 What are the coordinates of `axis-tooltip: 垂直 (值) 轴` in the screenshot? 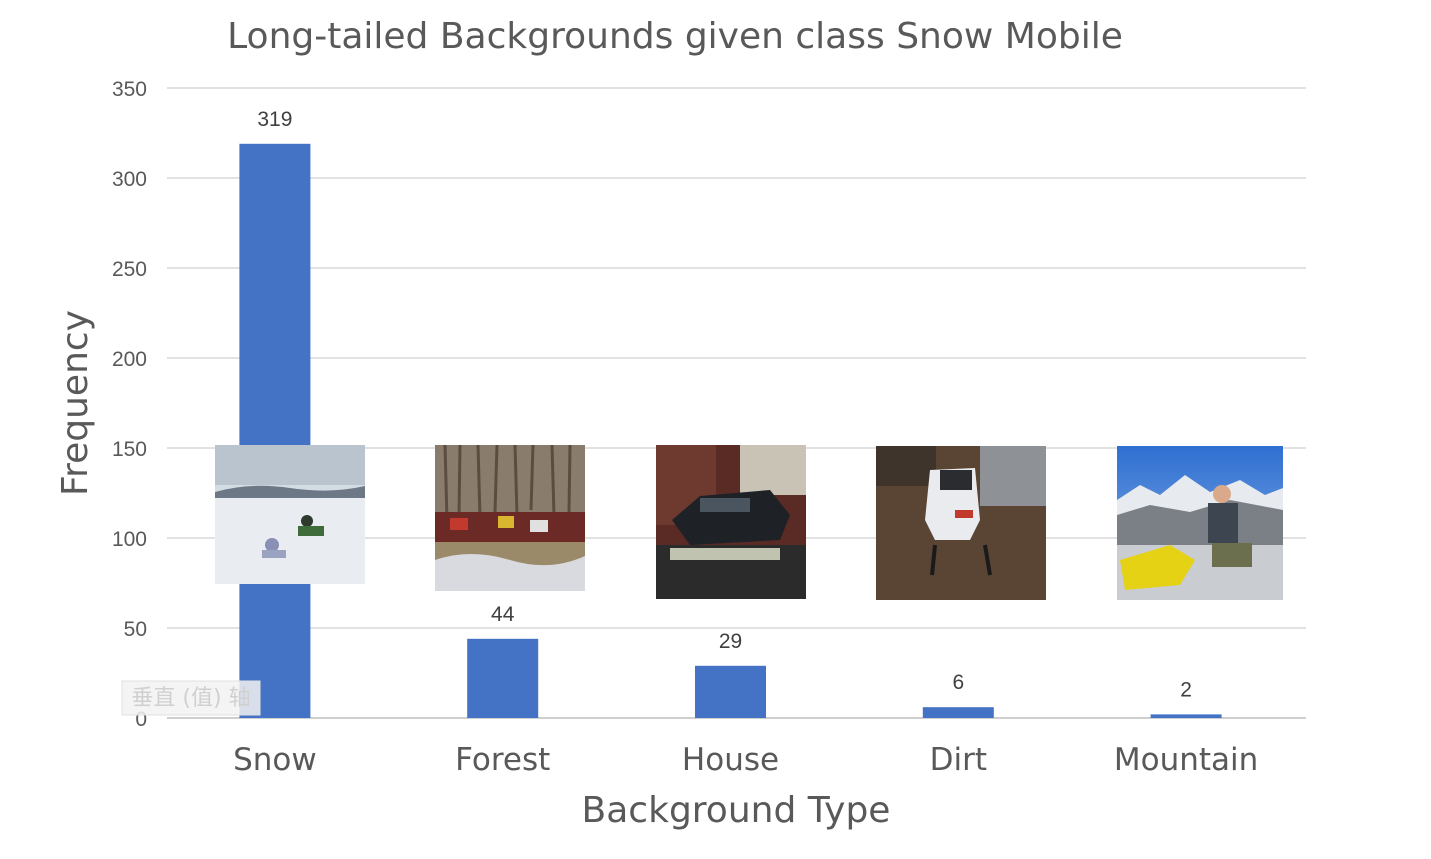 It's located at (191, 698).